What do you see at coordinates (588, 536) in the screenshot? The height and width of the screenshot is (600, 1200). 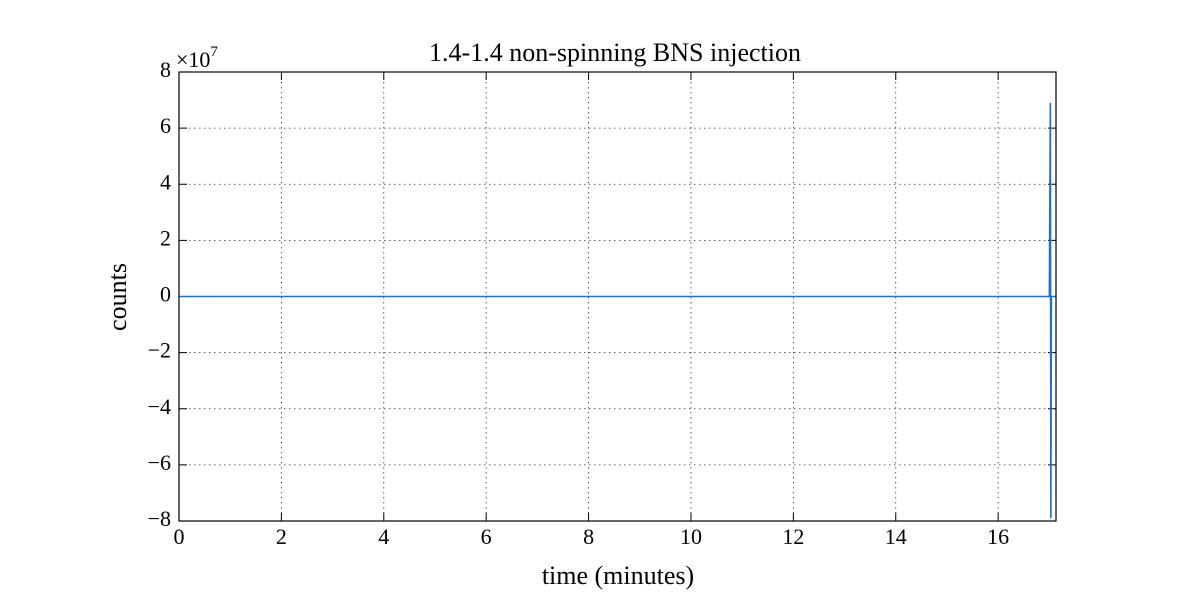 I see `x-tick-label: 8` at bounding box center [588, 536].